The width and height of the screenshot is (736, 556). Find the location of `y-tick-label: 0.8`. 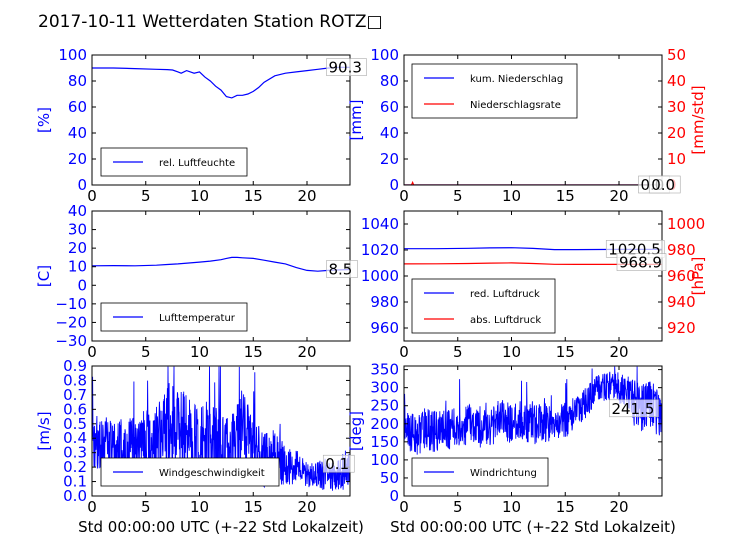

y-tick-label: 0.8 is located at coordinates (75, 380).